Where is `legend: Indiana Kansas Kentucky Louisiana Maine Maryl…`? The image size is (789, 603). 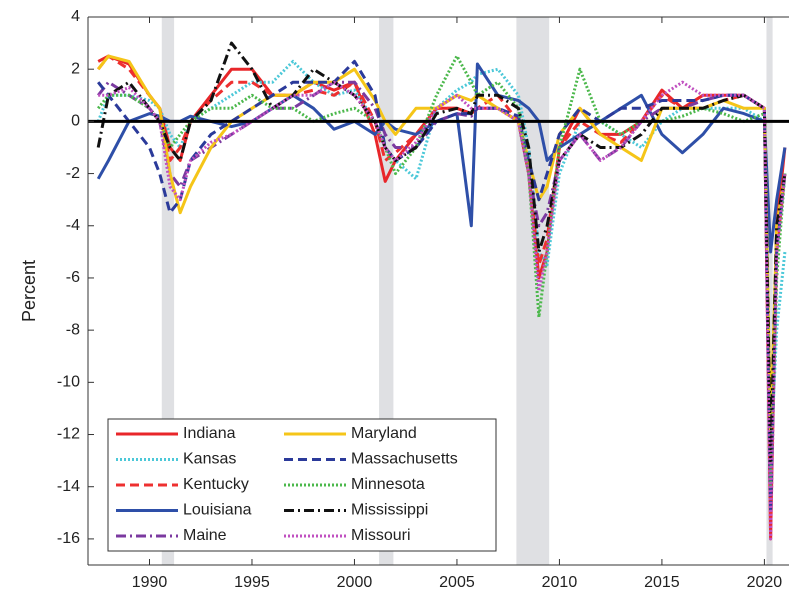 legend: Indiana Kansas Kentucky Louisiana Maine Maryl… is located at coordinates (302, 485).